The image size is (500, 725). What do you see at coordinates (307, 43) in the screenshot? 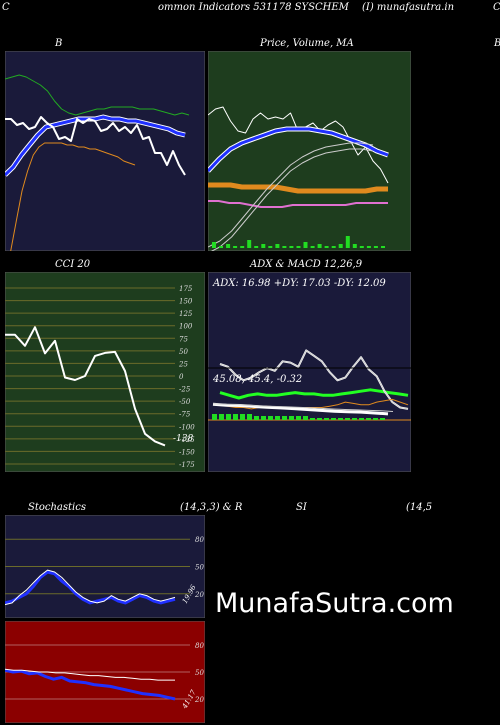
I see `price-ma-title: Price, Volume, MA` at bounding box center [307, 43].